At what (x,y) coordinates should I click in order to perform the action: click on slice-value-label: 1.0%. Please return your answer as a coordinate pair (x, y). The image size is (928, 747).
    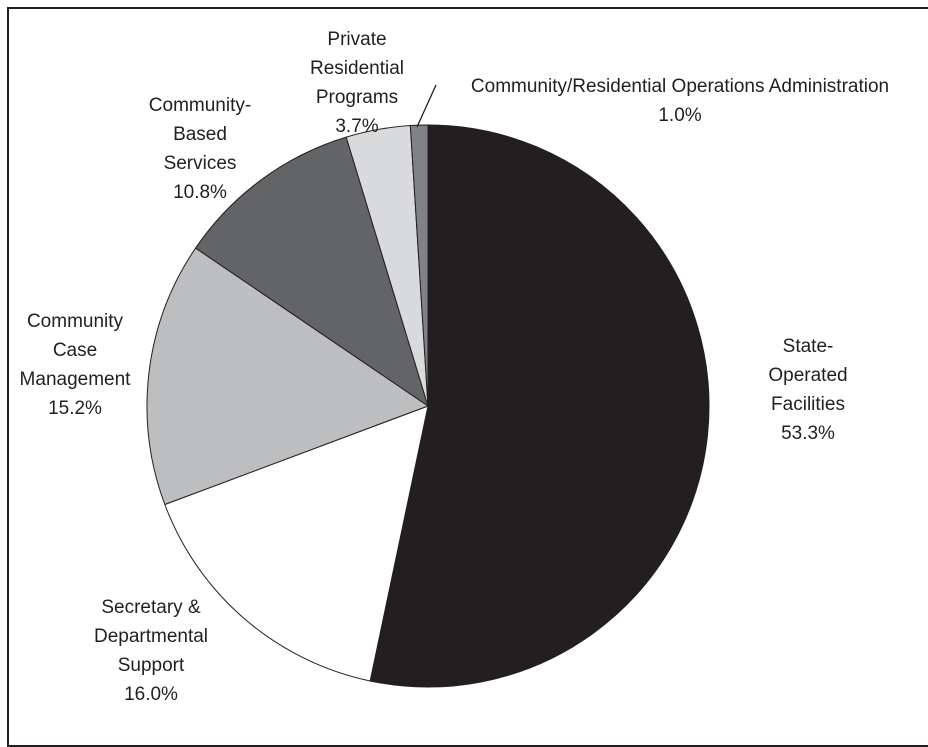
    Looking at the image, I should click on (679, 115).